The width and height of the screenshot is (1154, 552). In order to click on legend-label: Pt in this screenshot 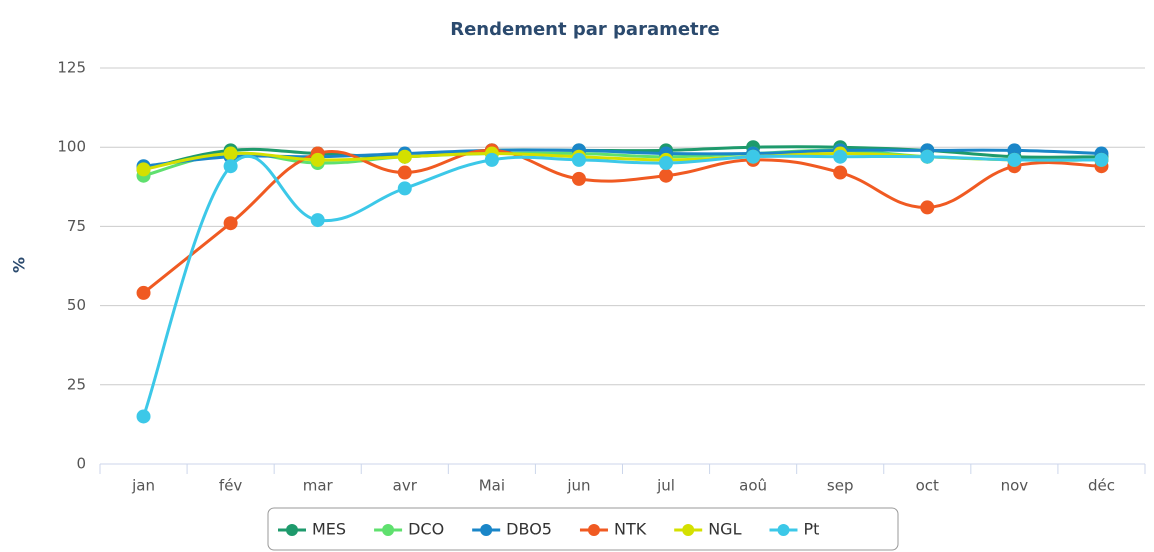, I will do `click(811, 529)`.